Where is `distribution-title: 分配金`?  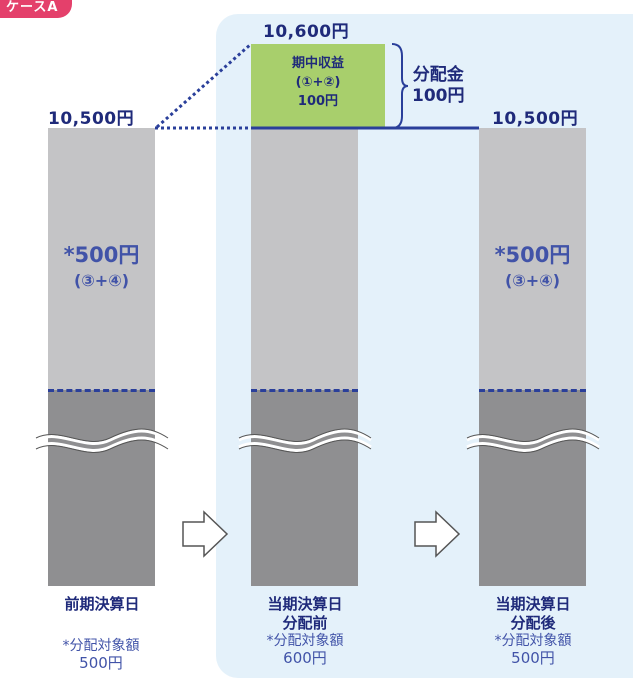 distribution-title: 分配金 is located at coordinates (438, 75).